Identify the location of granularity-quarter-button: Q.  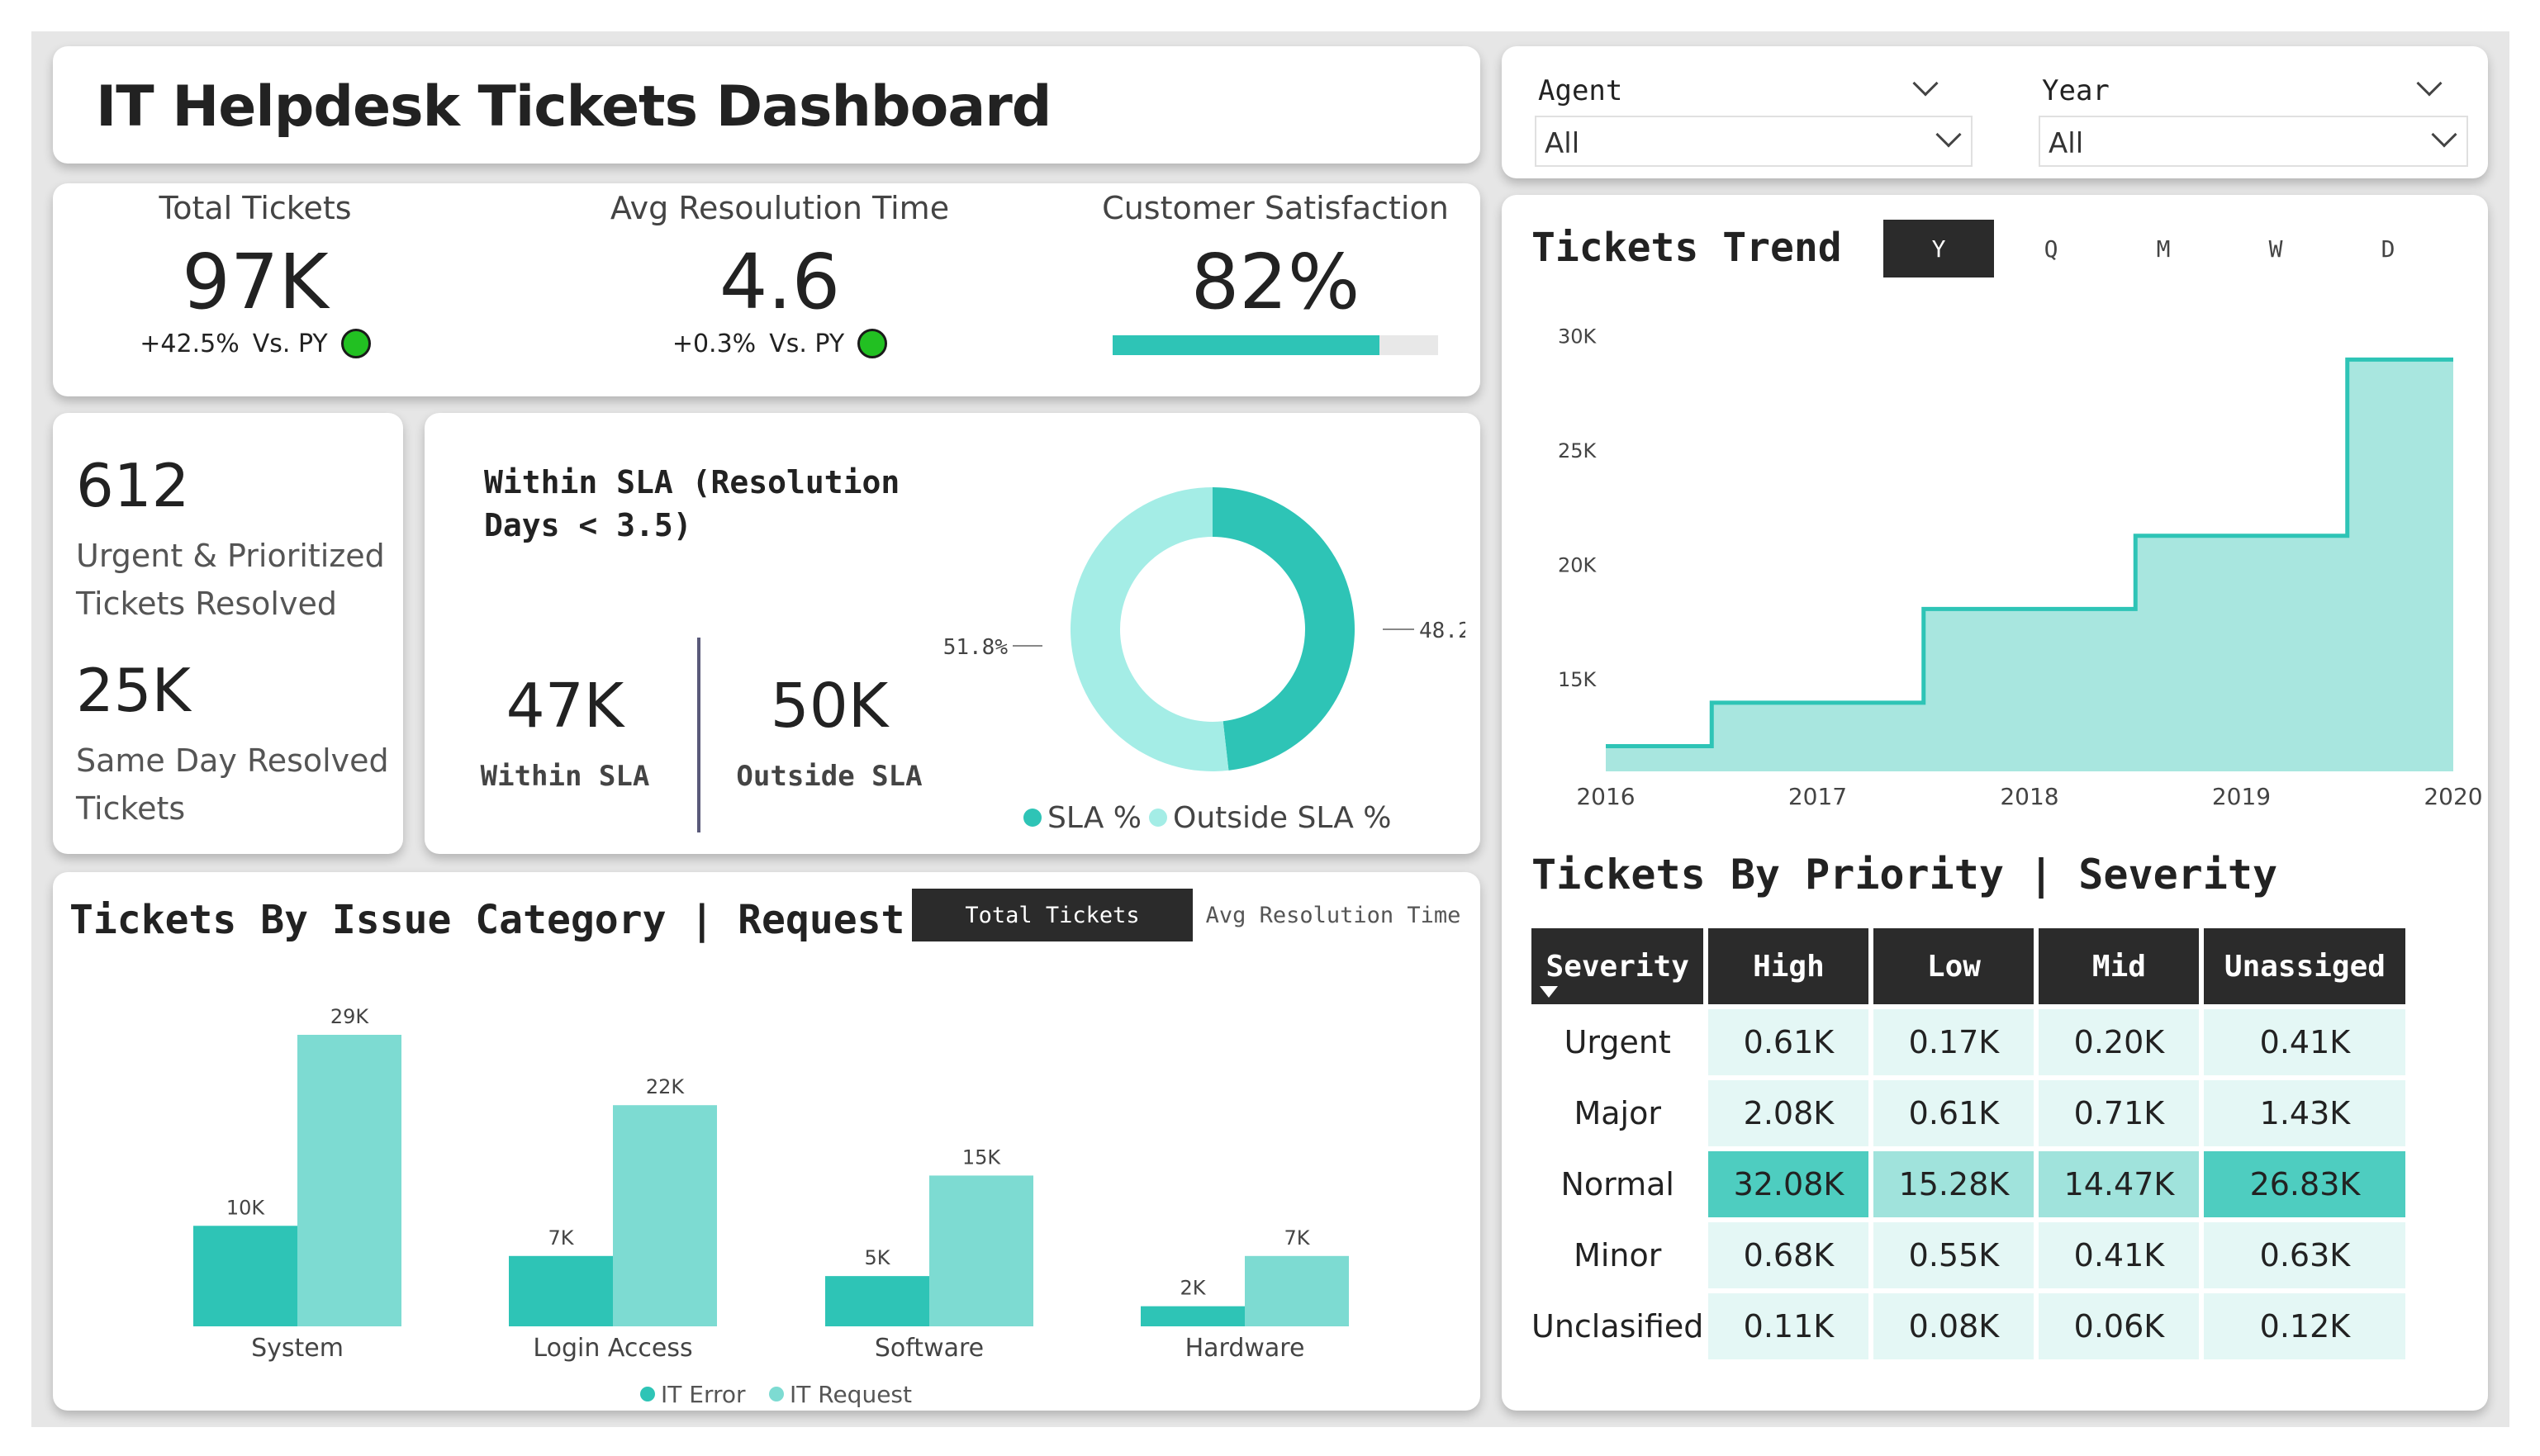
(2051, 249).